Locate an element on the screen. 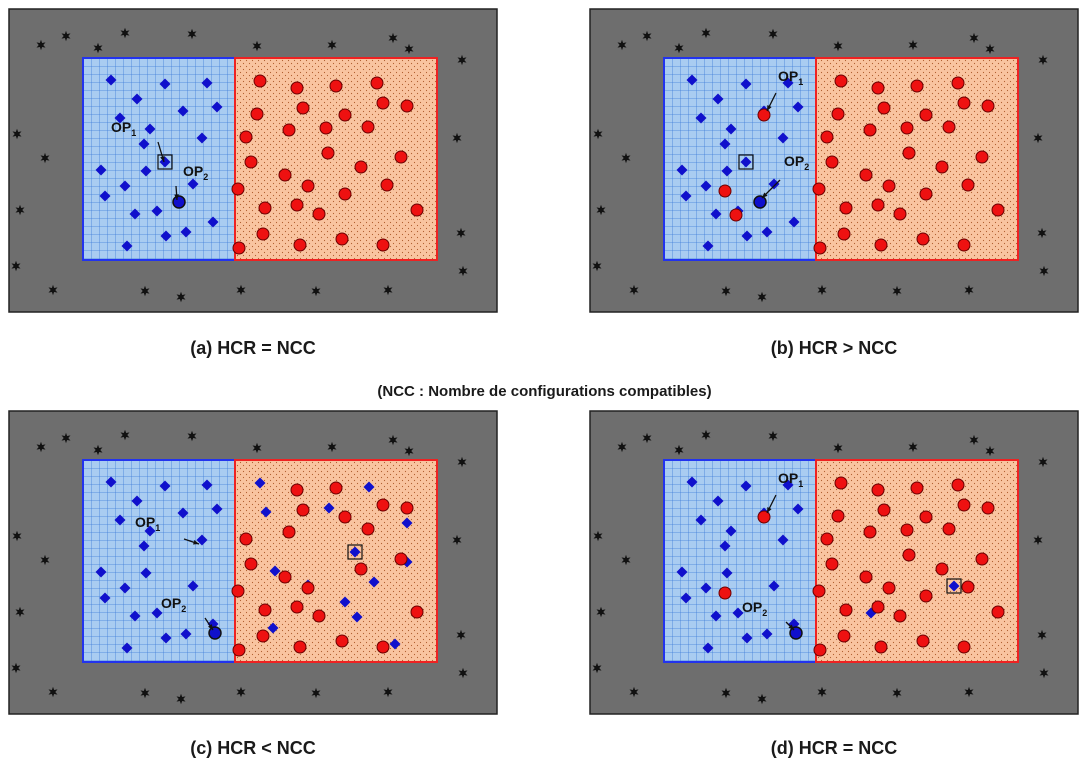 The height and width of the screenshot is (767, 1089). caption-b: (b) HCR > NCC is located at coordinates (834, 348).